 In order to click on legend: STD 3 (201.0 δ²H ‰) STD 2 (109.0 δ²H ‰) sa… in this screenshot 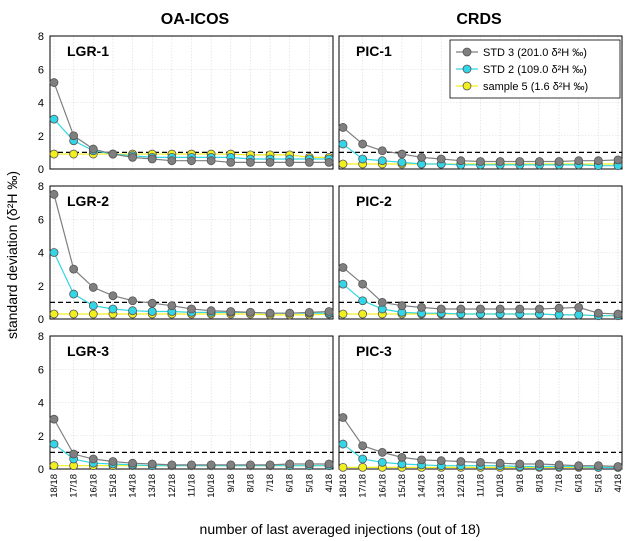, I will do `click(535, 69)`.